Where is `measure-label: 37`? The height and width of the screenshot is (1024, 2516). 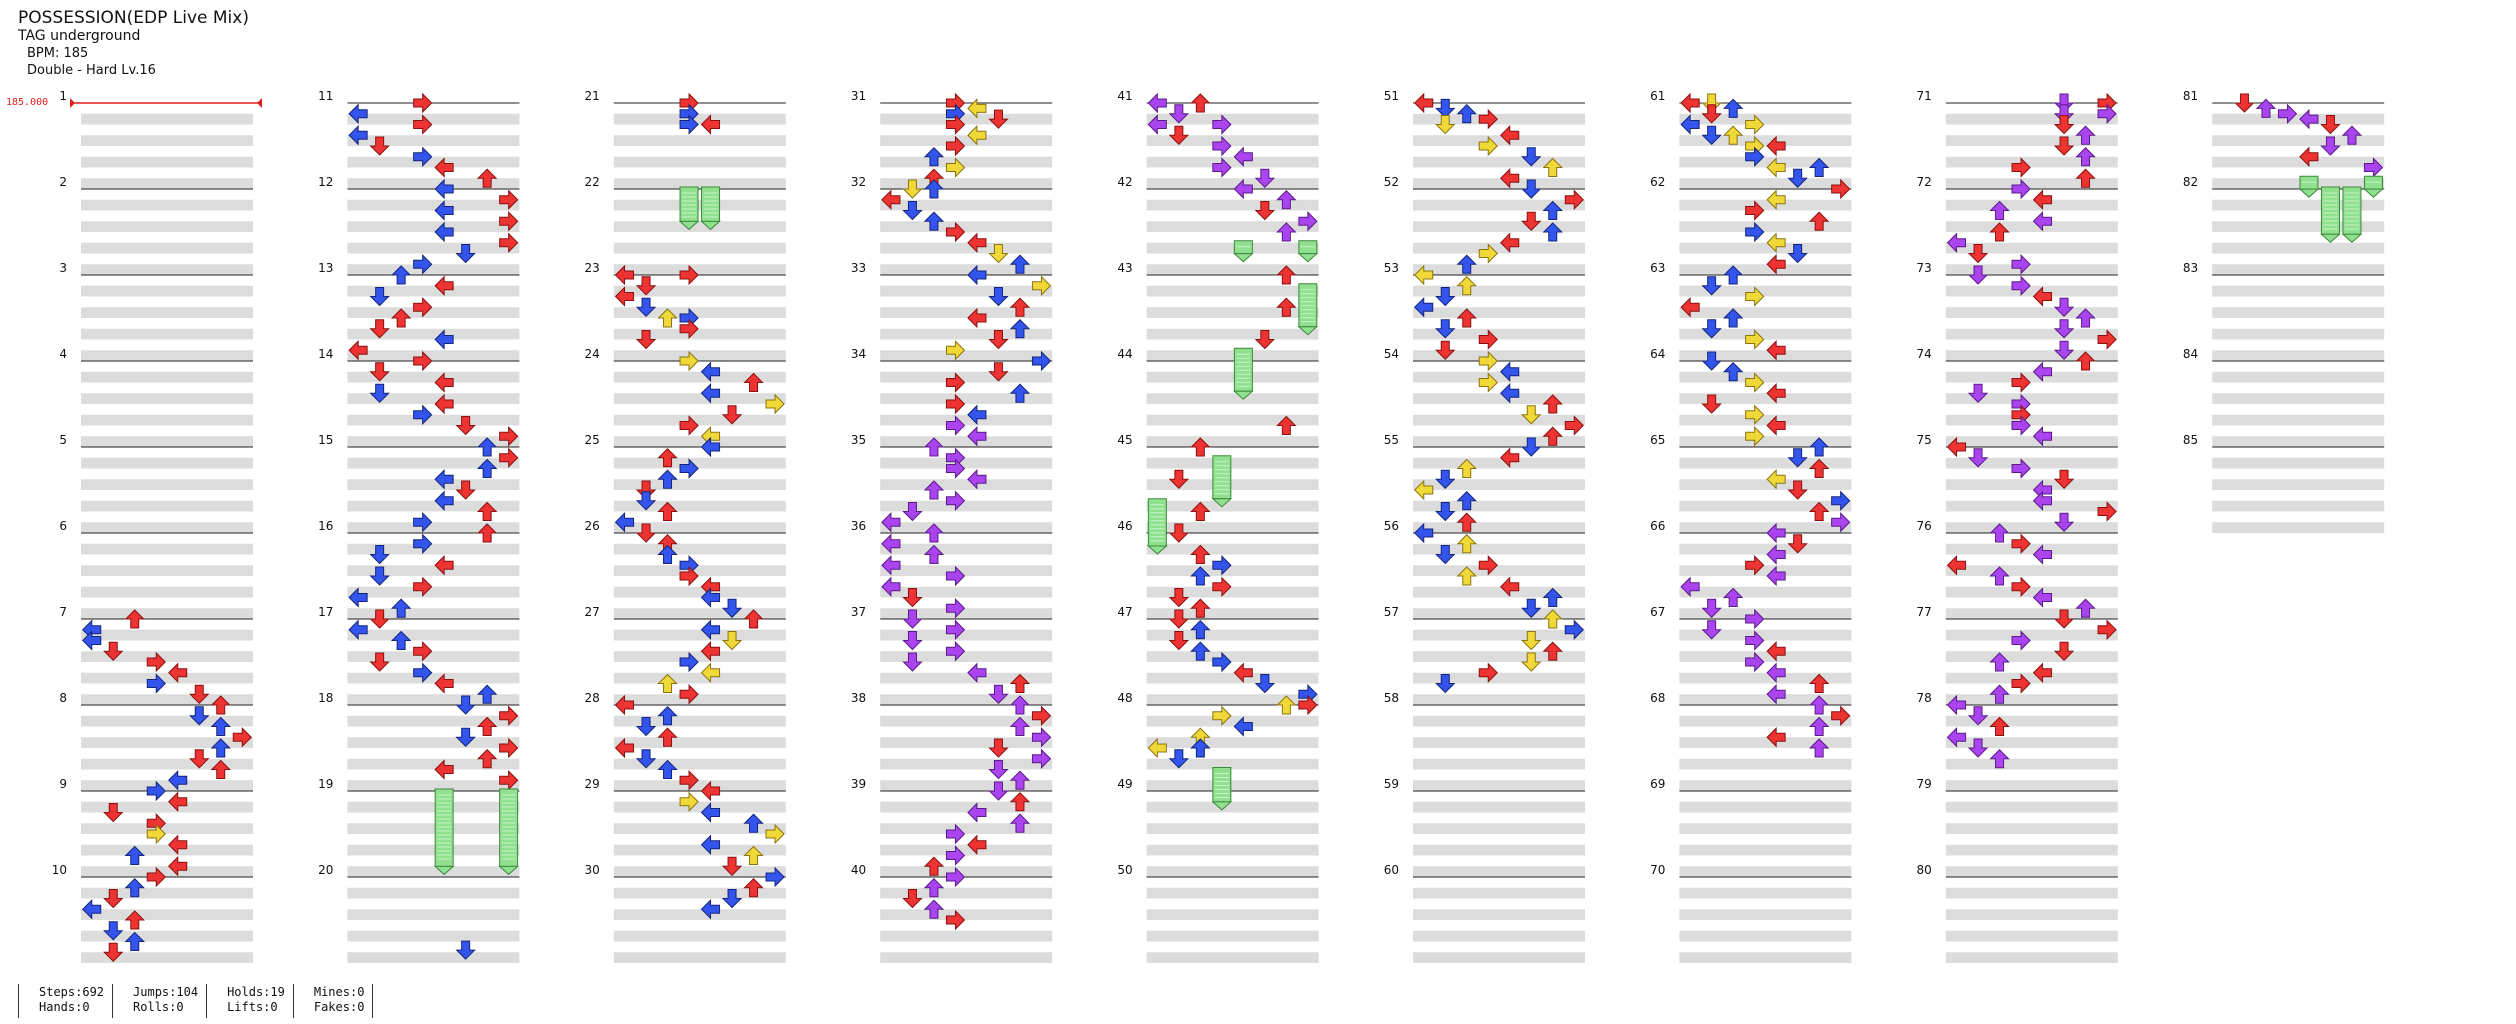 measure-label: 37 is located at coordinates (858, 612).